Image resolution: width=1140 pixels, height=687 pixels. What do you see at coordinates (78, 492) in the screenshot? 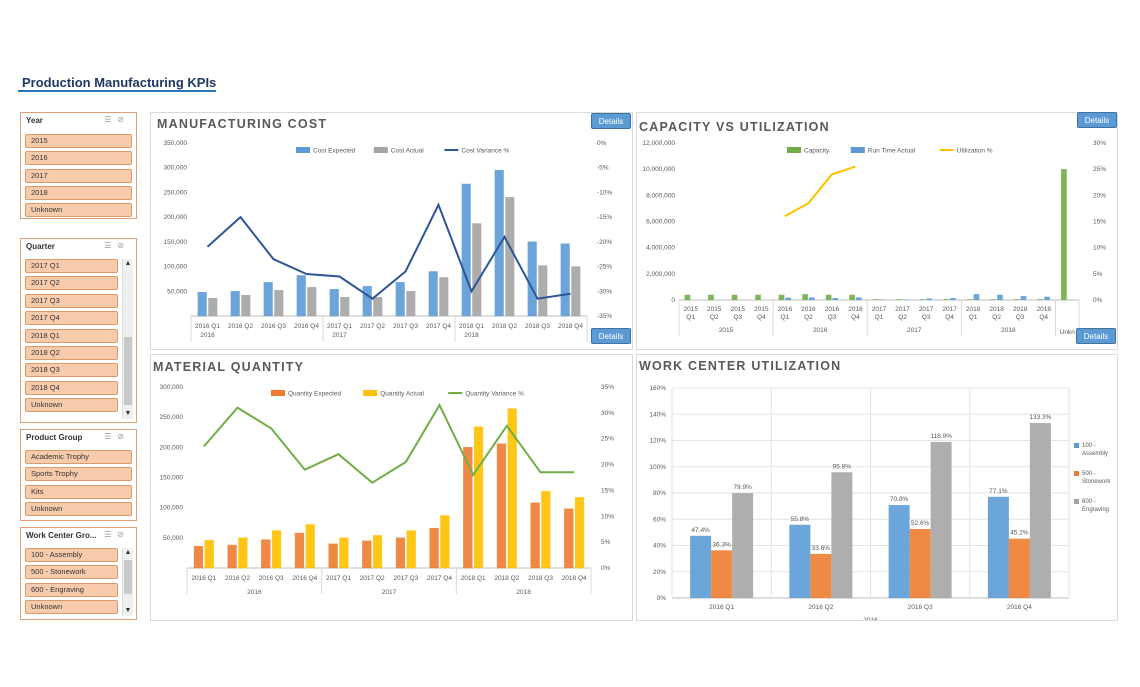
I see `slicer-item: Kits` at bounding box center [78, 492].